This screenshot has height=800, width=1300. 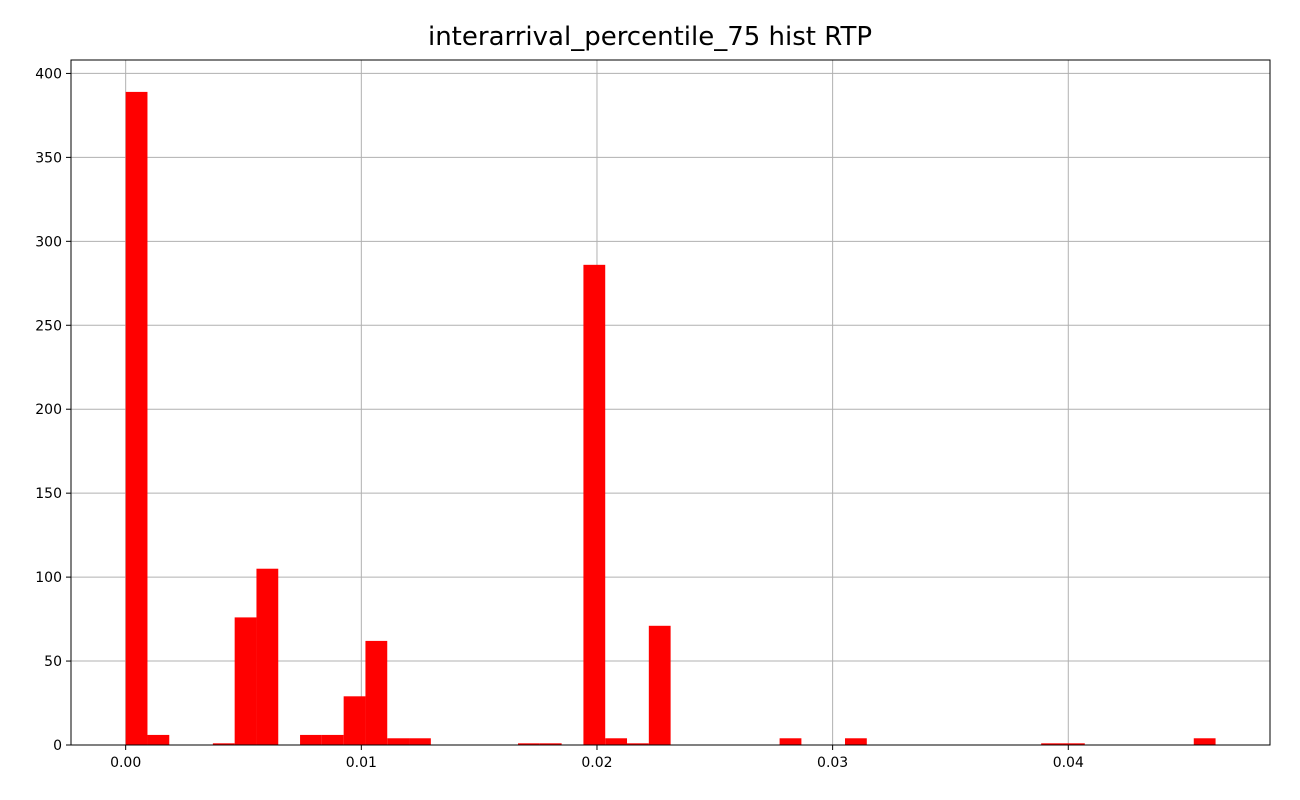 I want to click on chart-title: interarrival_percentile_75 hist RTP, so click(x=650, y=37).